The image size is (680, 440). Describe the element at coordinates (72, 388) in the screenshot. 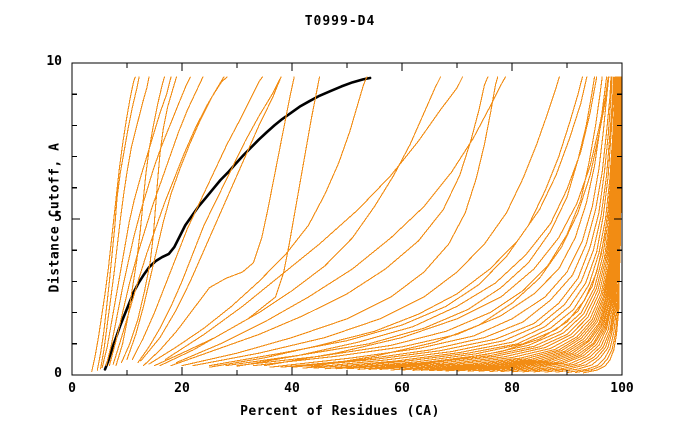

I see `x-tick-label: 0` at that location.